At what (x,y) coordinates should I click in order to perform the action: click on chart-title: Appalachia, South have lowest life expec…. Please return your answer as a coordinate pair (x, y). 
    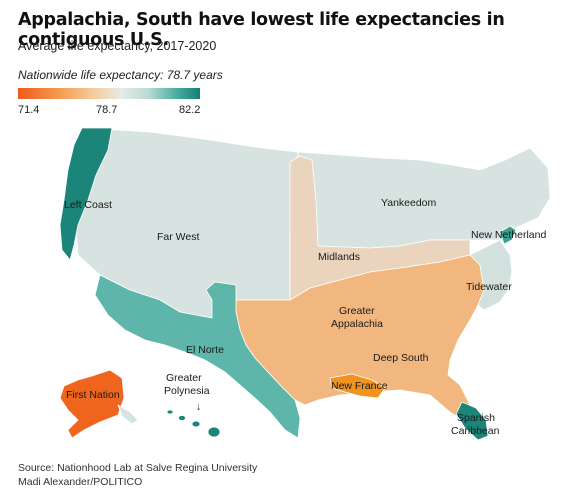
    Looking at the image, I should click on (261, 30).